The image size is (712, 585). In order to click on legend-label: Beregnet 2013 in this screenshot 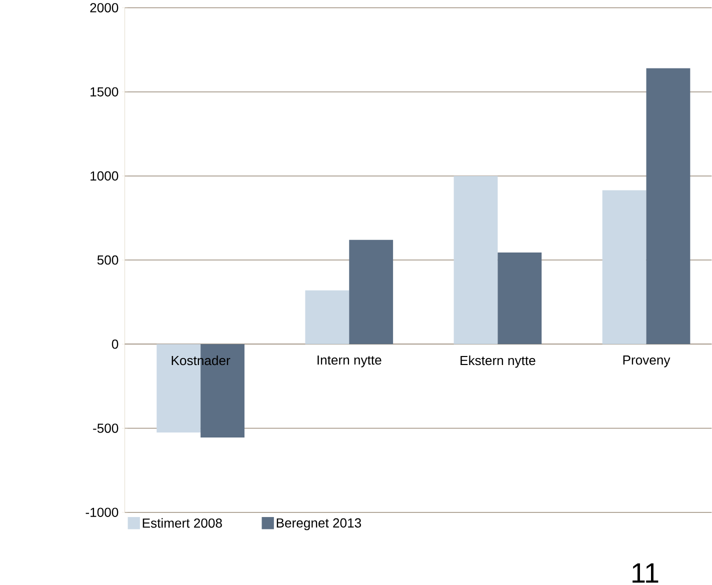, I will do `click(319, 524)`.